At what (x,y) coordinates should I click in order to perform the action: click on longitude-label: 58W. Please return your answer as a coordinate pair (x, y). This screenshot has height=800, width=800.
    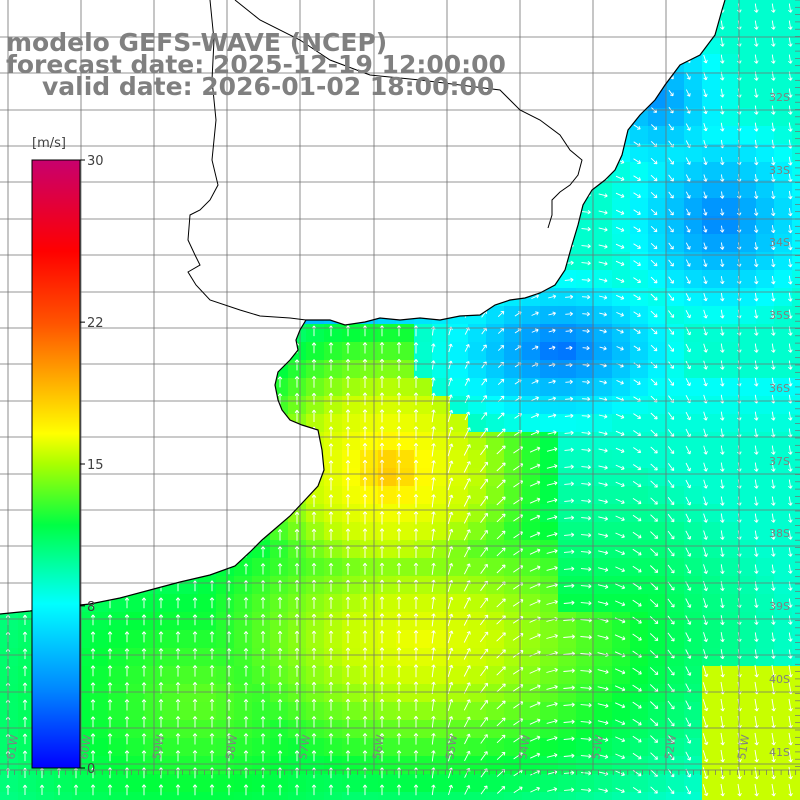
    Looking at the image, I should click on (231, 747).